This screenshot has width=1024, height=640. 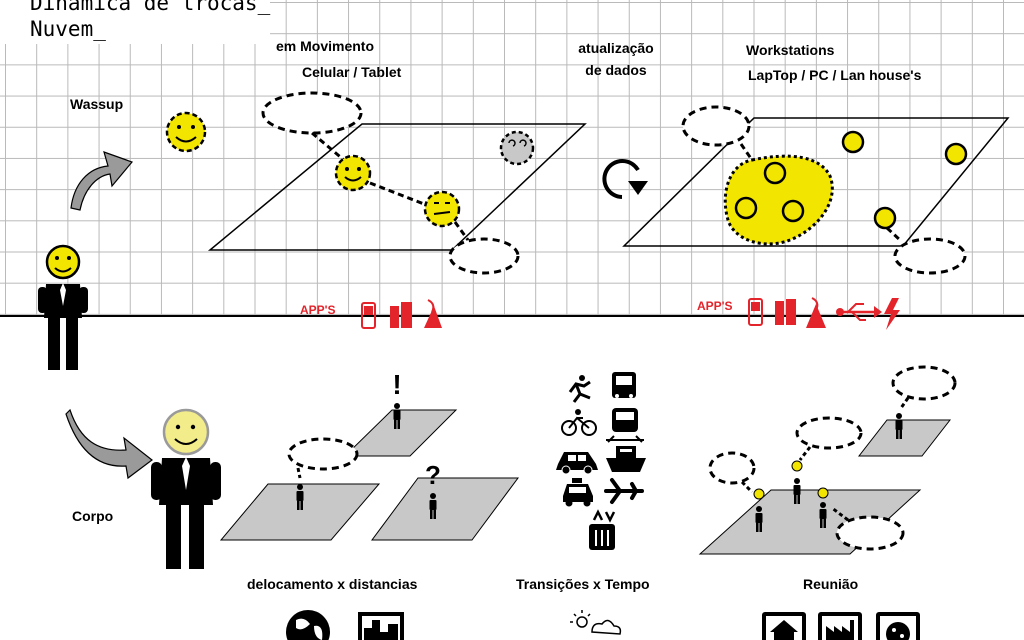 I want to click on cloud-ground-divider, so click(x=512, y=316).